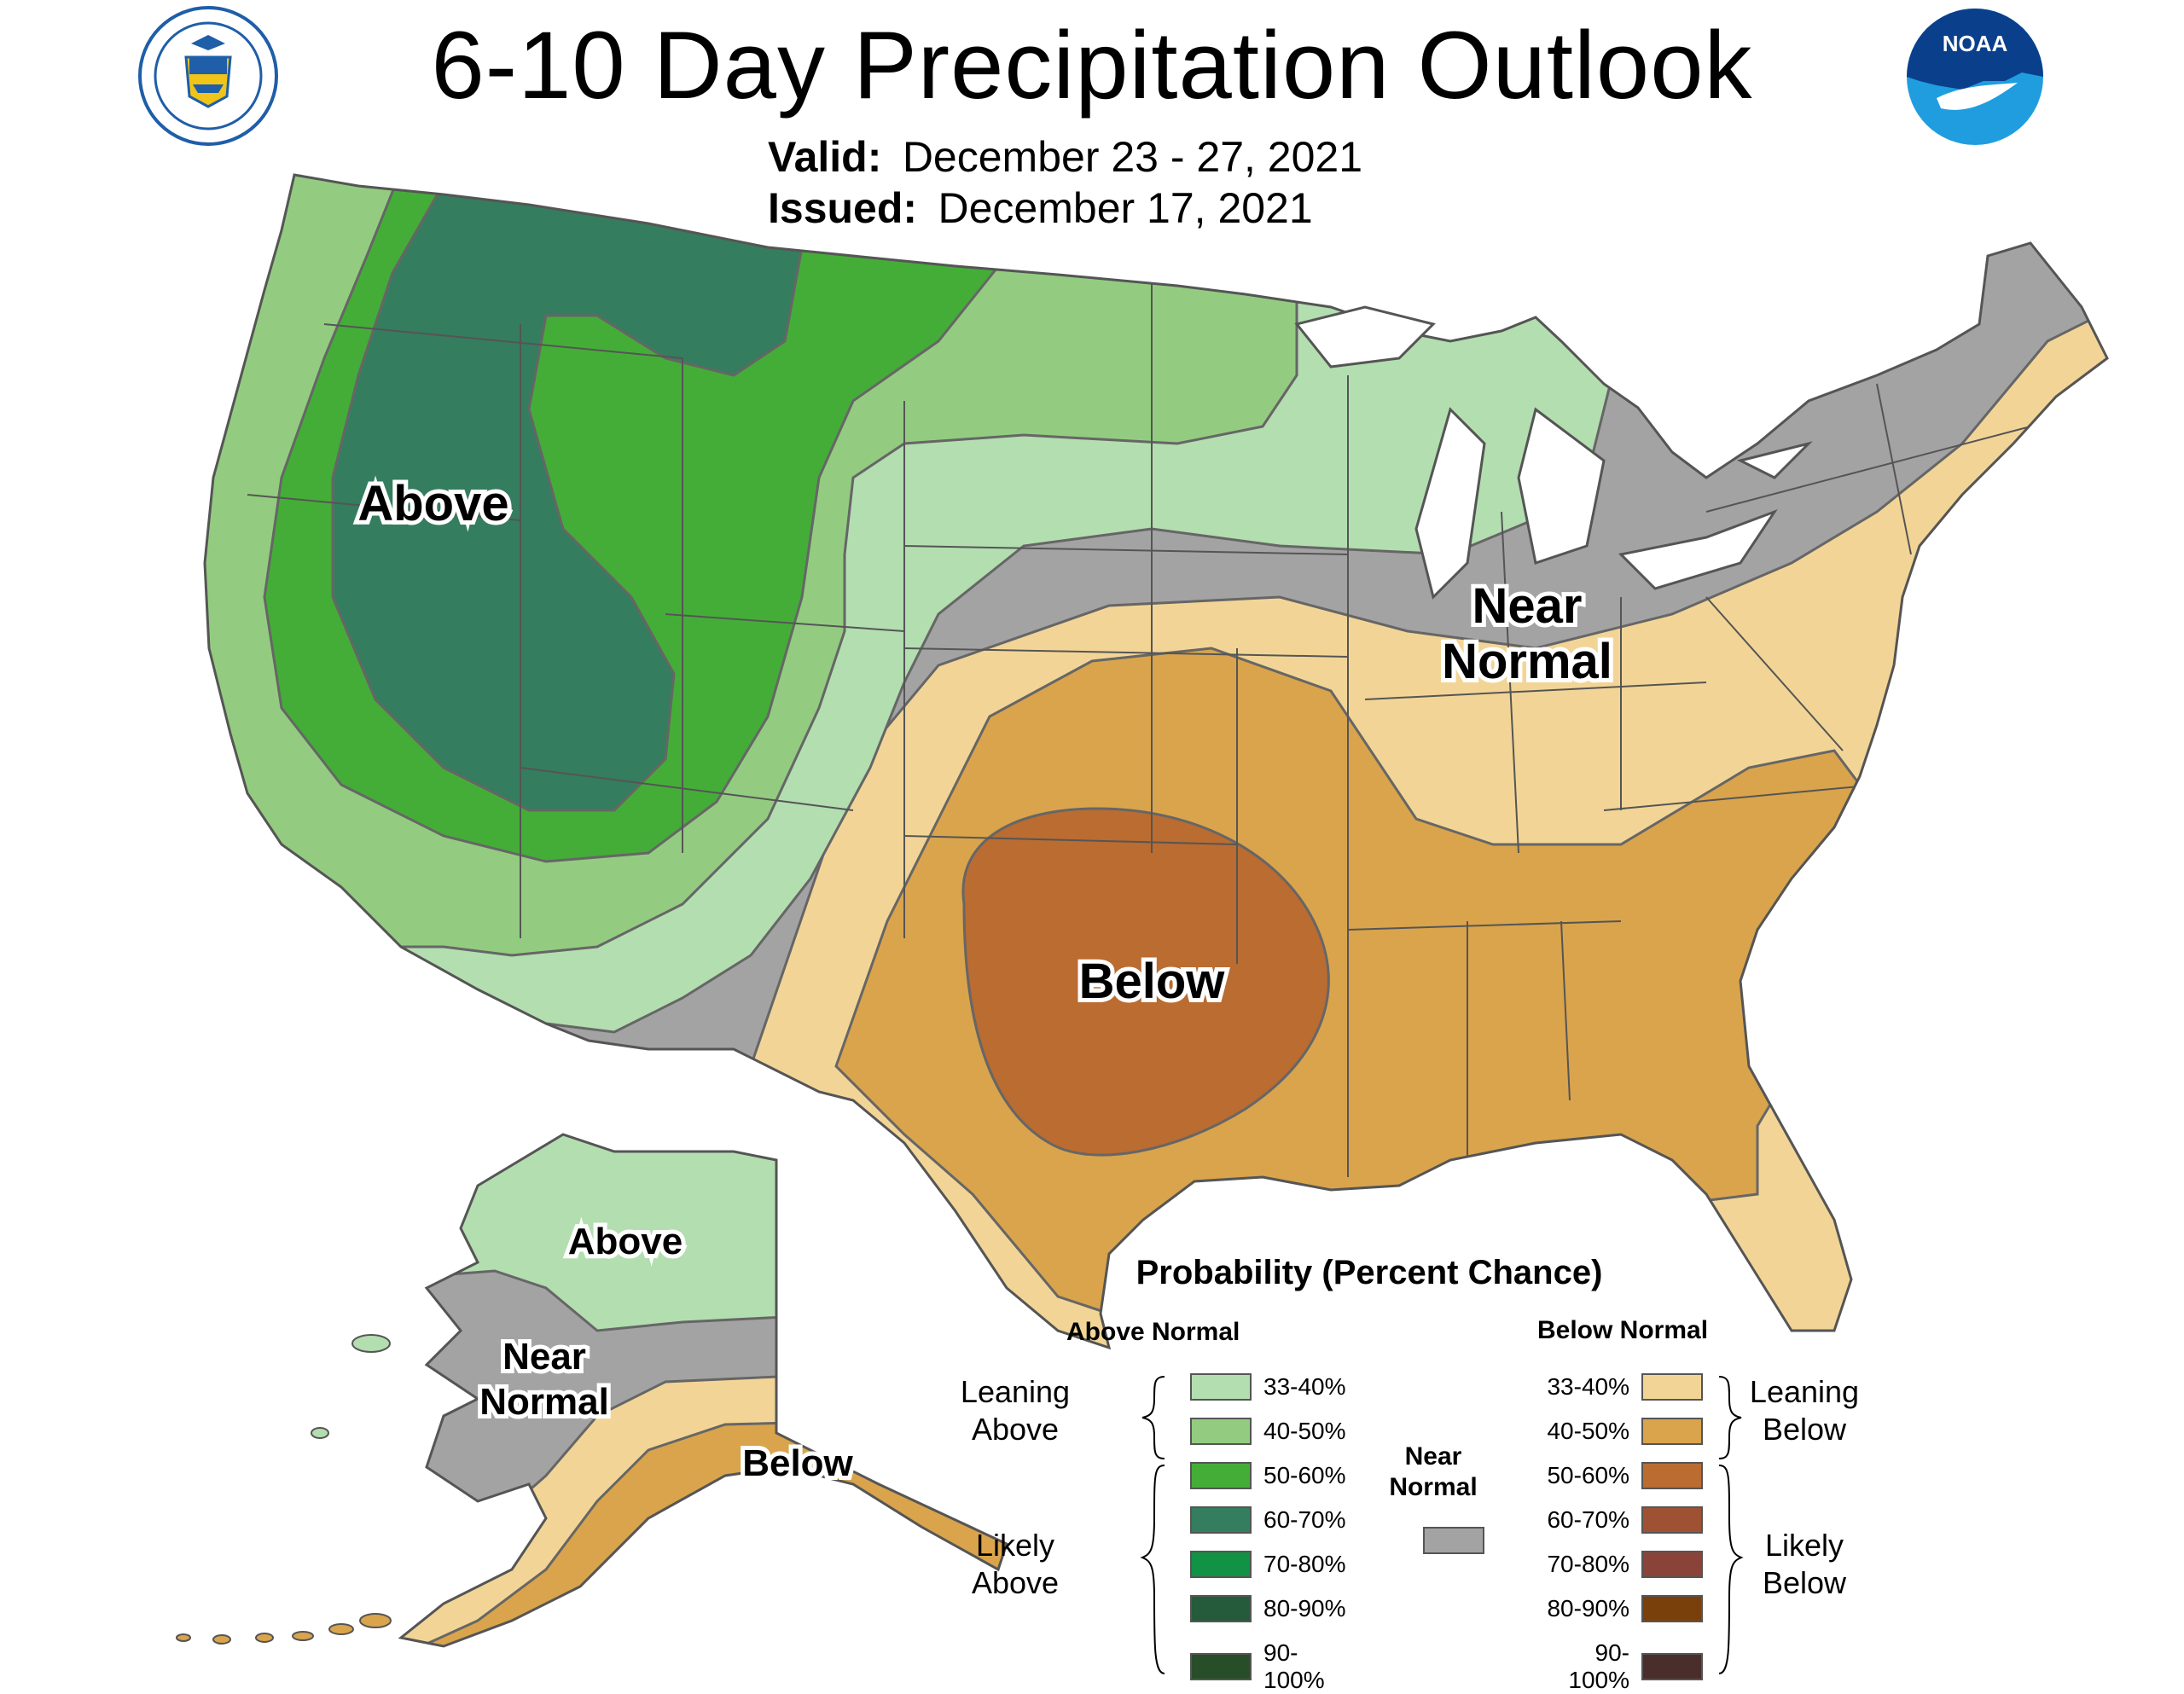 This screenshot has height=1694, width=2184. What do you see at coordinates (1152, 1525) in the screenshot?
I see `above-brackets` at bounding box center [1152, 1525].